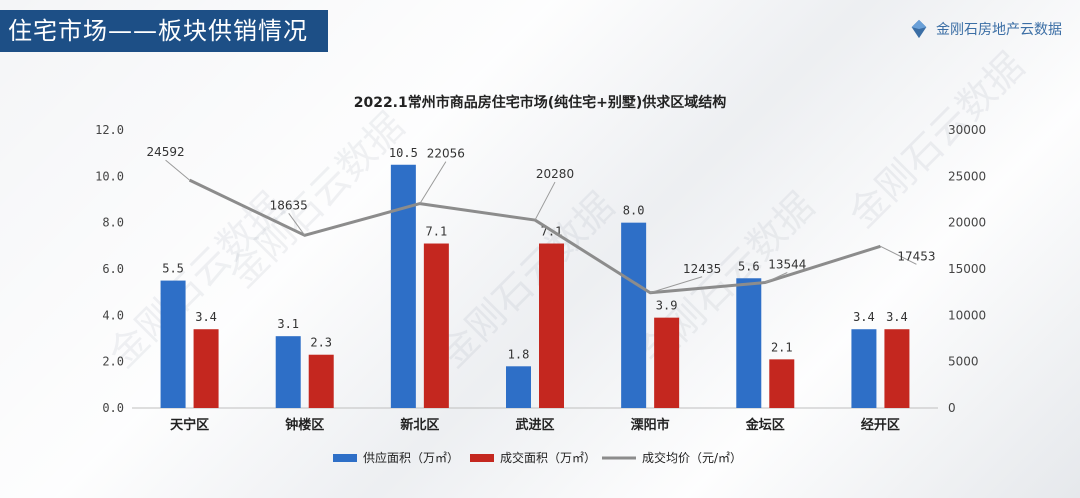  What do you see at coordinates (880, 425) in the screenshot?
I see `x-category-label: 经开区` at bounding box center [880, 425].